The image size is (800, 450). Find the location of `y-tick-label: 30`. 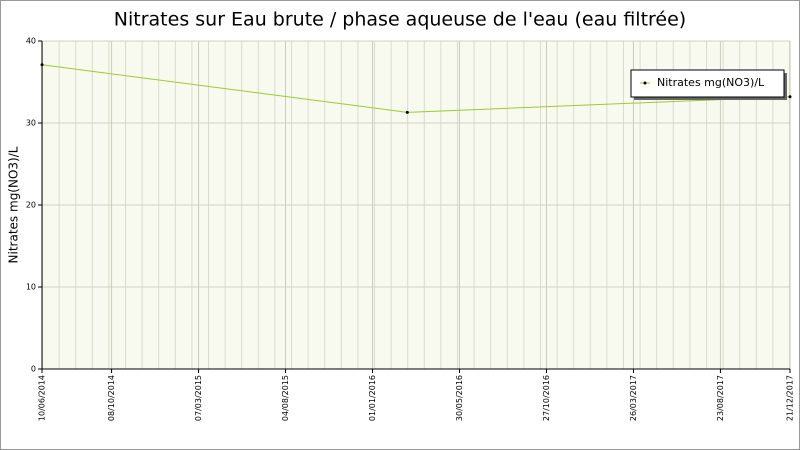

y-tick-label: 30 is located at coordinates (31, 123).